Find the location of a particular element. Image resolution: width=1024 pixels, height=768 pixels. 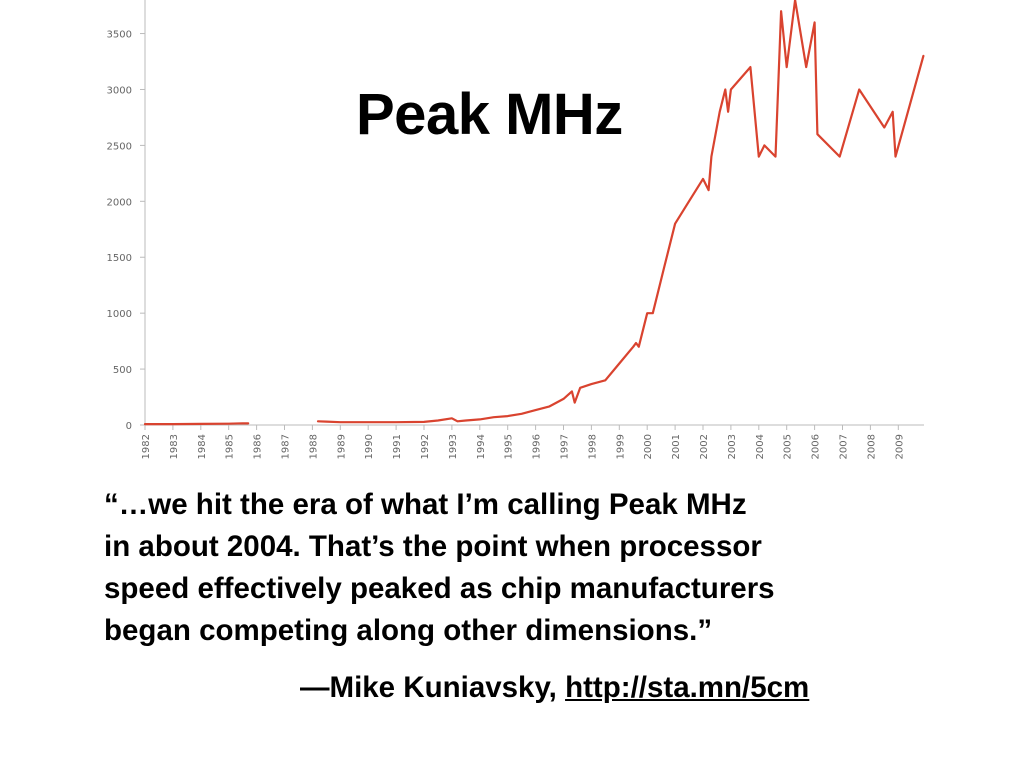

y-tick-label: 0 is located at coordinates (129, 426).